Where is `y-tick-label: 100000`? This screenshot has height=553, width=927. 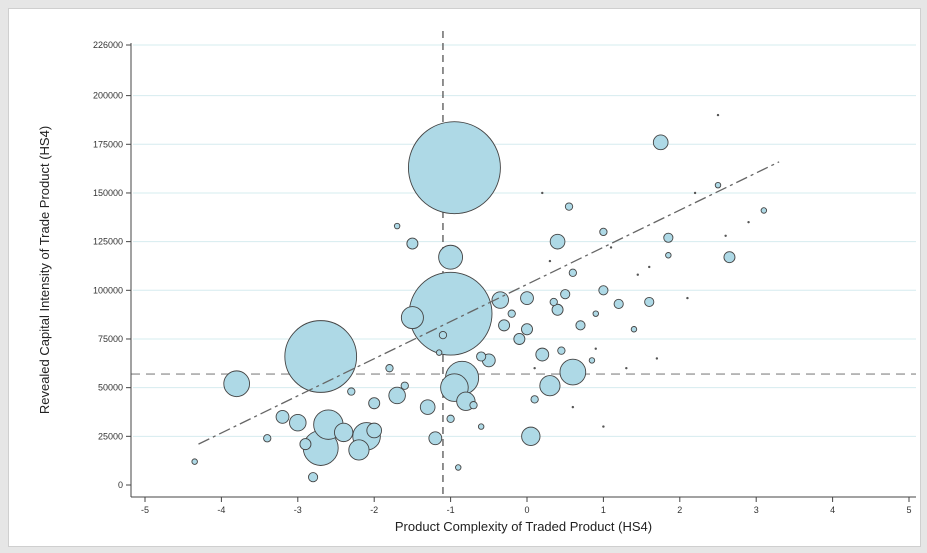
y-tick-label: 100000 is located at coordinates (108, 290).